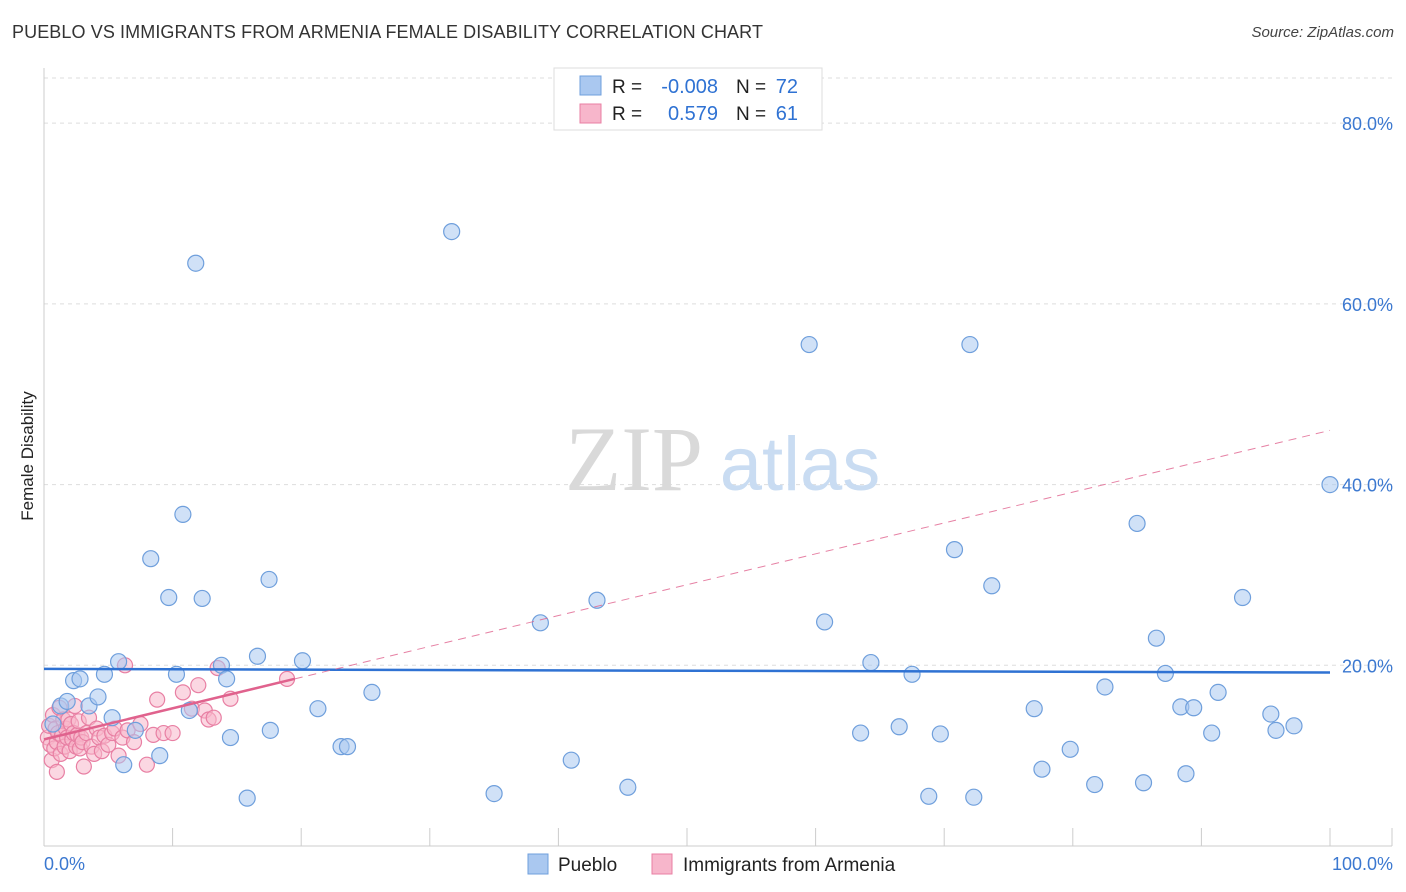 The image size is (1406, 892). What do you see at coordinates (800, 464) in the screenshot?
I see `watermark-atlas: atlas` at bounding box center [800, 464].